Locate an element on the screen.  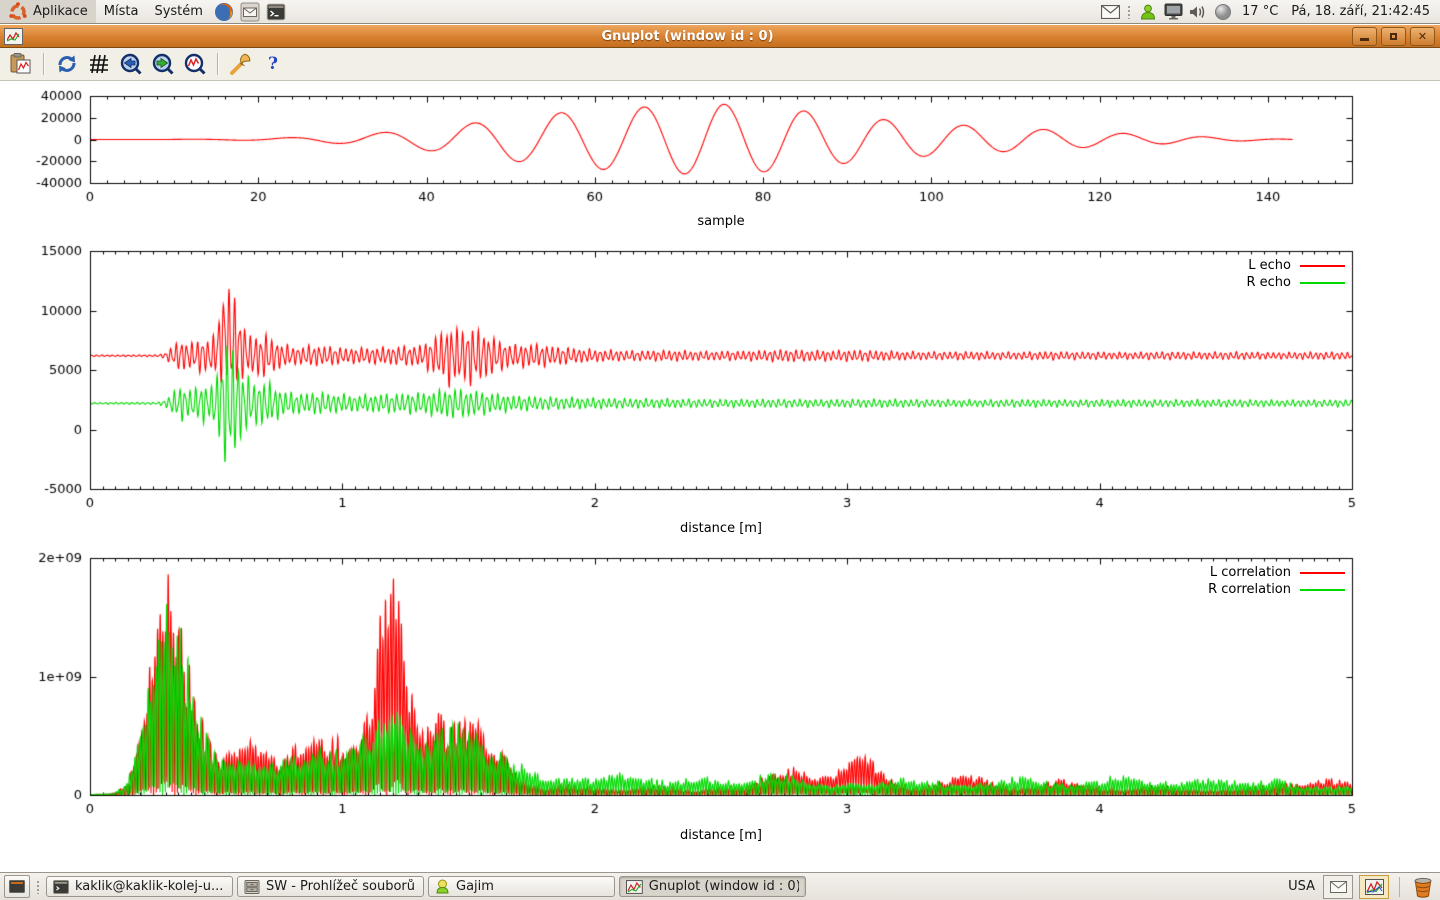
task-gajim: Gajim is located at coordinates (521, 886).